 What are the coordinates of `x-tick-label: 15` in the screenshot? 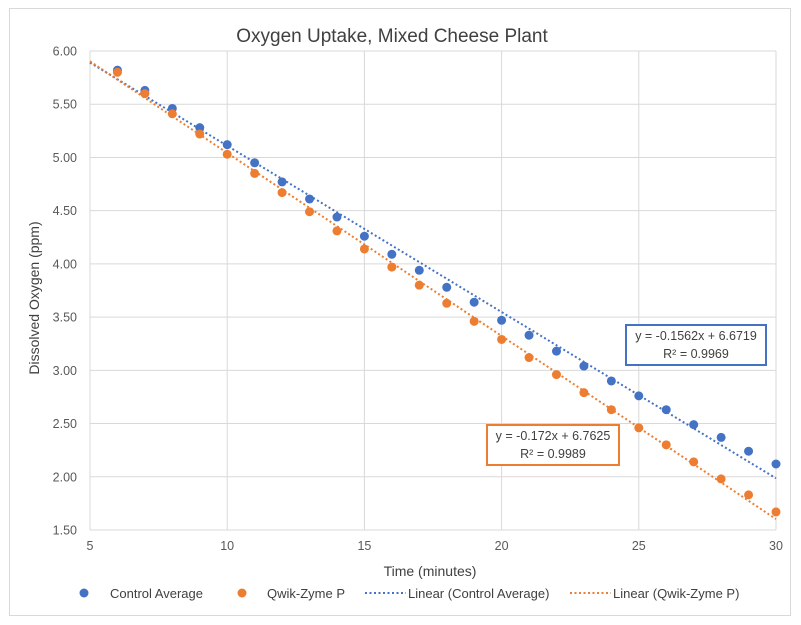 It's located at (364, 546).